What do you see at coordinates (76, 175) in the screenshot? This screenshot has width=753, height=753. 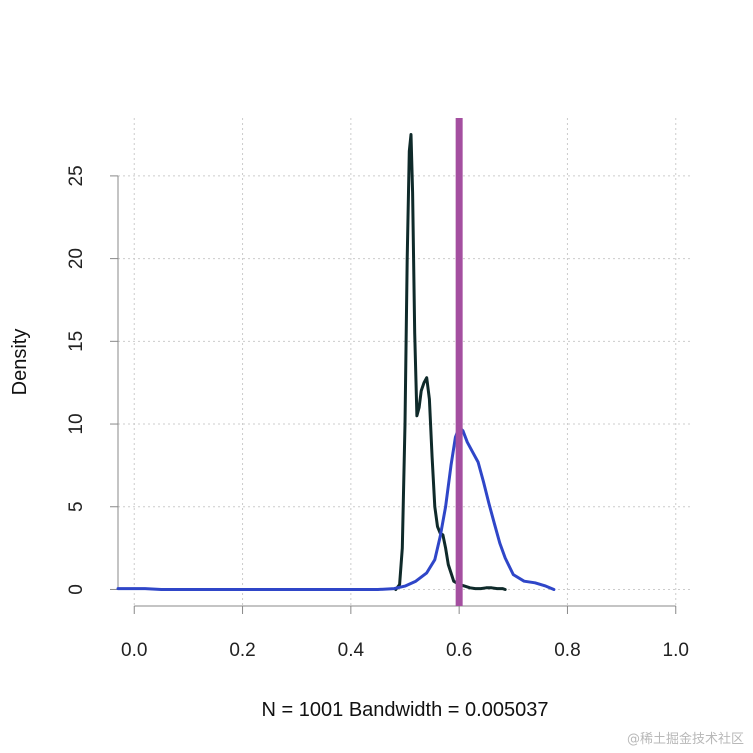 I see `y-tick-label: 25` at bounding box center [76, 175].